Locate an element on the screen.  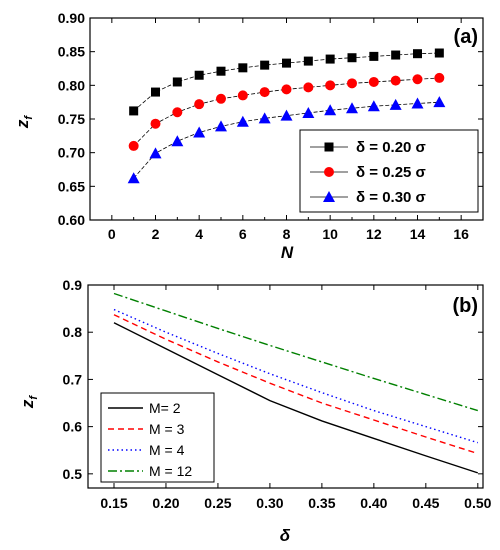
x-tick-label: 0 is located at coordinates (112, 234).